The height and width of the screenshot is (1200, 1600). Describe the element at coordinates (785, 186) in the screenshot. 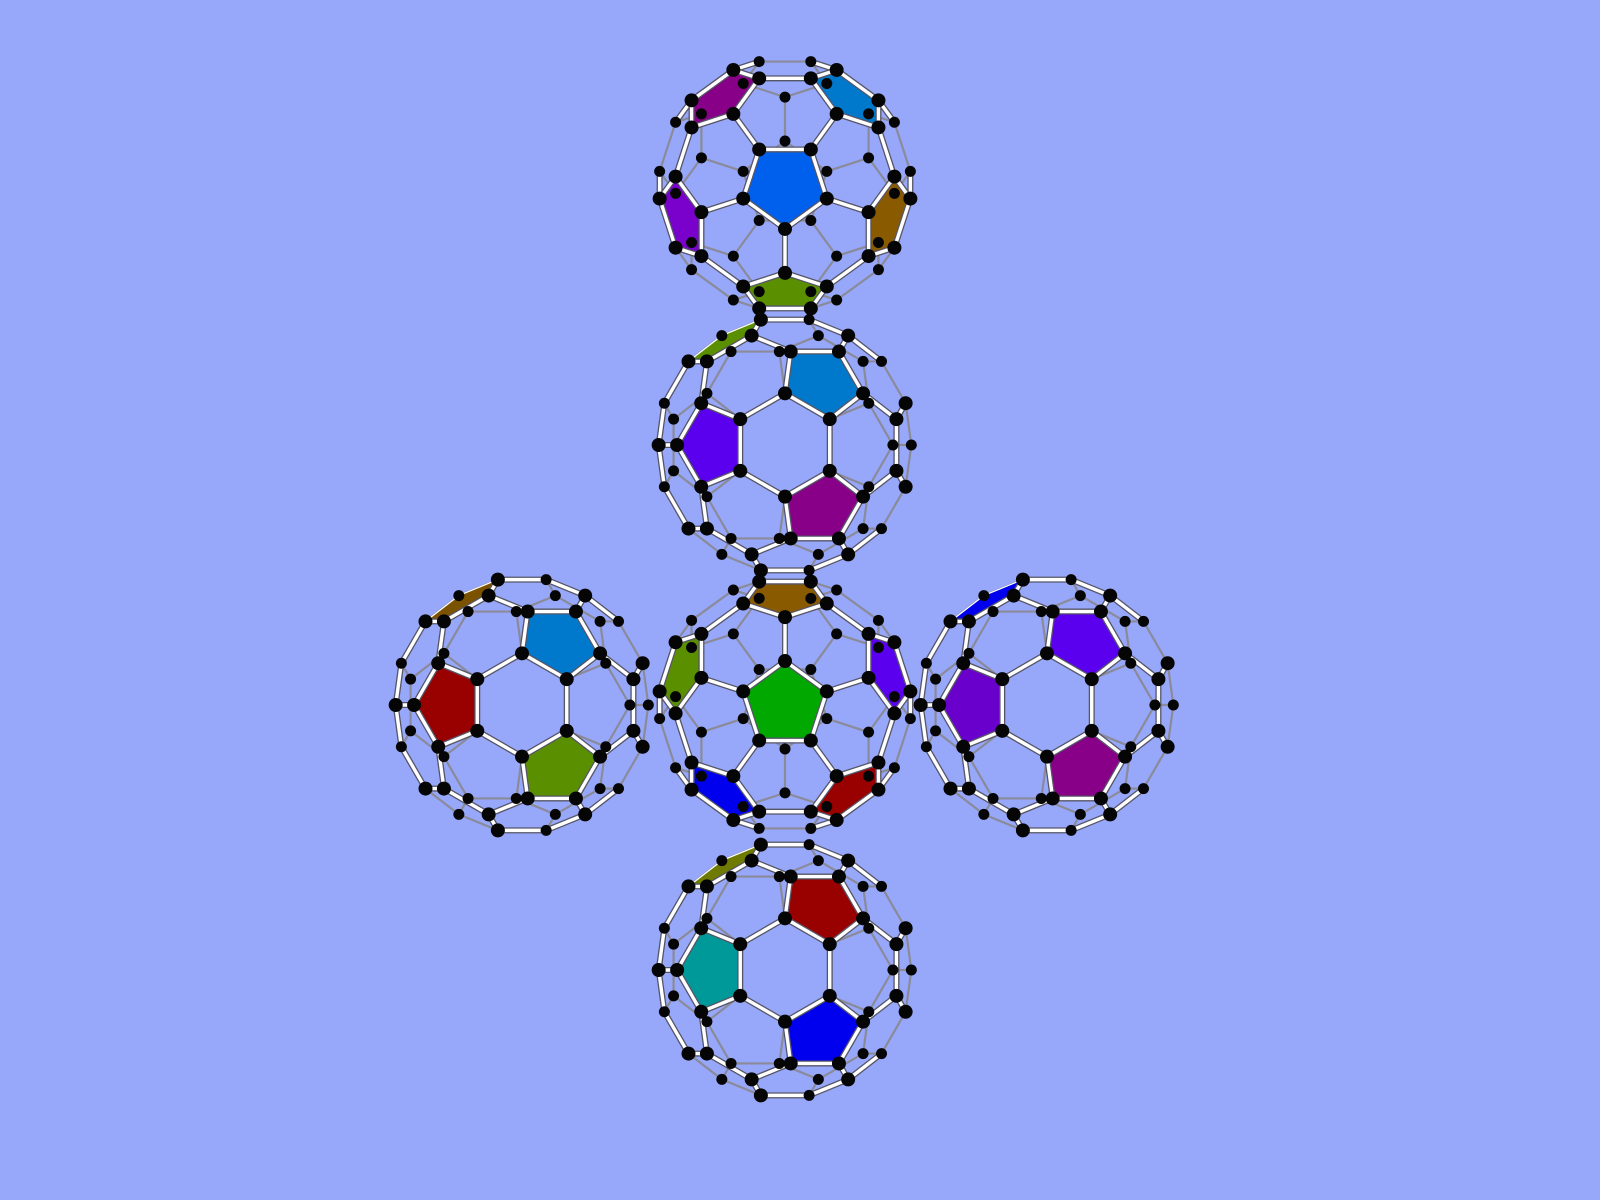

I see `buckyball-view-top` at that location.